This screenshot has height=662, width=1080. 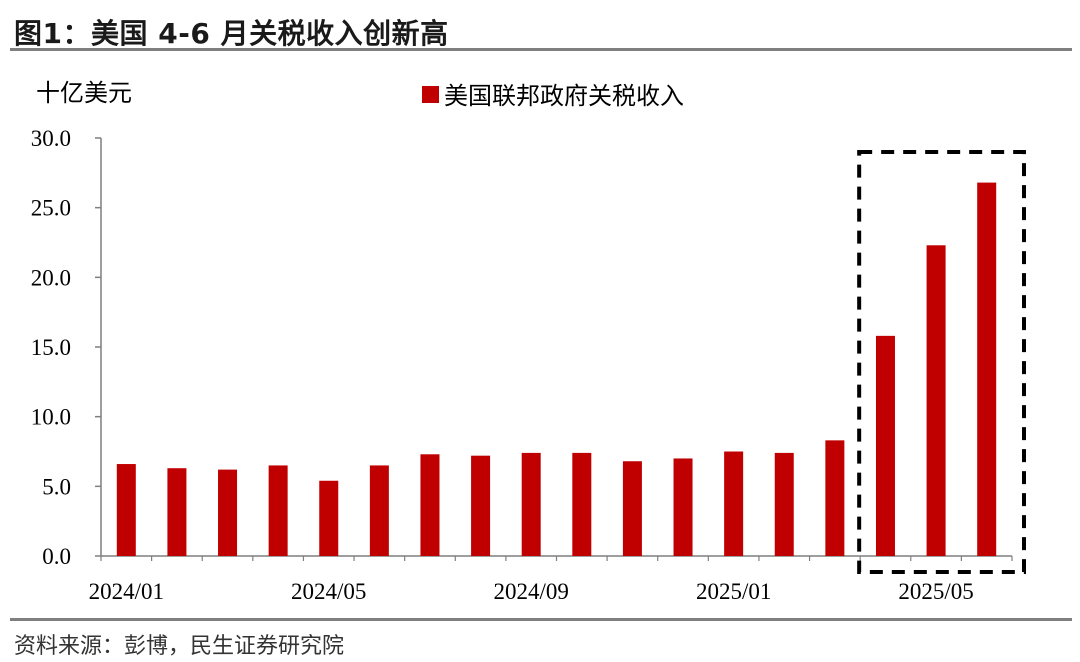 What do you see at coordinates (564, 96) in the screenshot?
I see `legend-label: 美国联邦政府关税收入` at bounding box center [564, 96].